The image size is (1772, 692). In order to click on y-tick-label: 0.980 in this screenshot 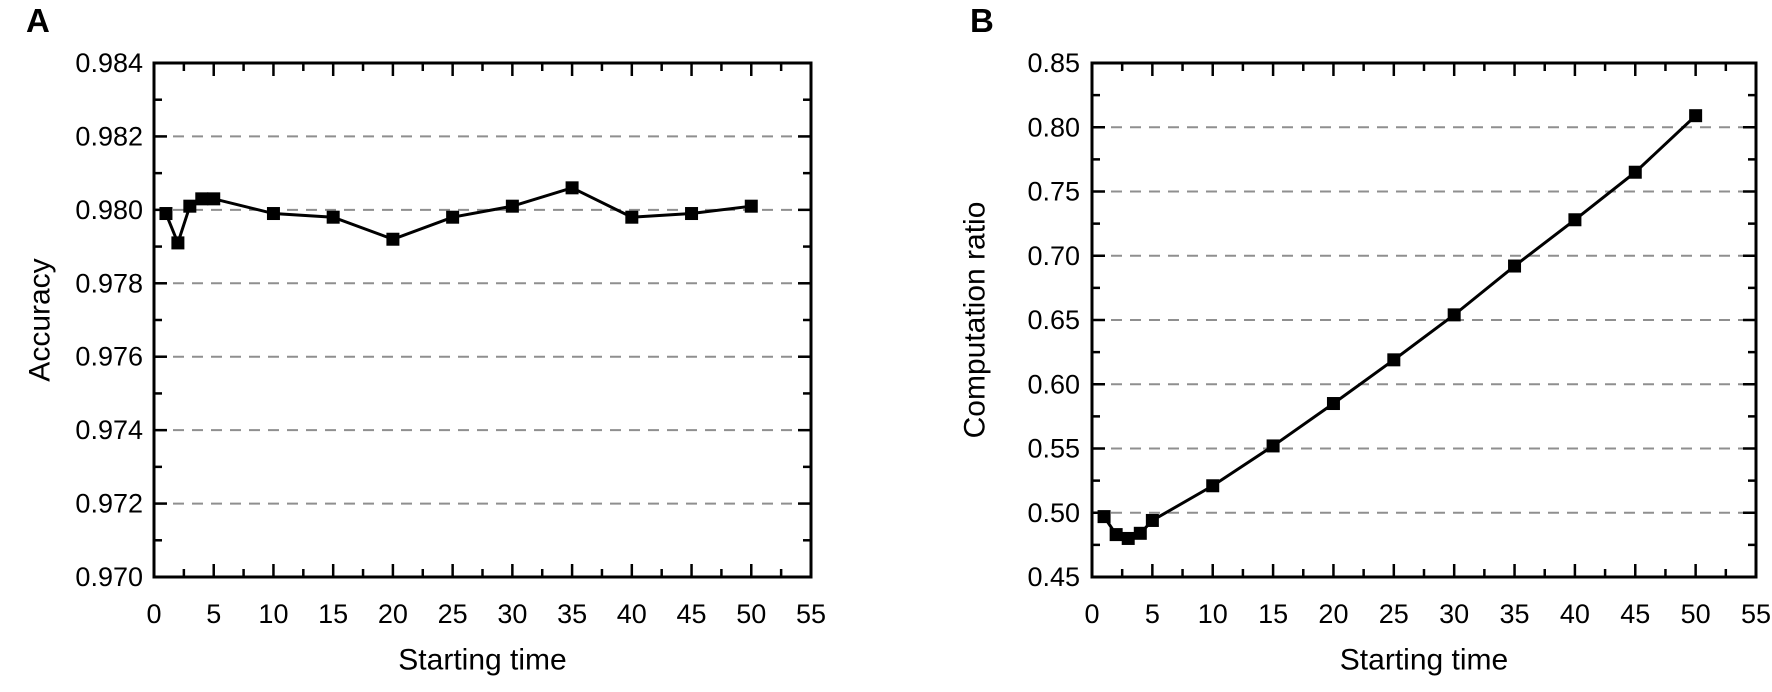, I will do `click(109, 210)`.